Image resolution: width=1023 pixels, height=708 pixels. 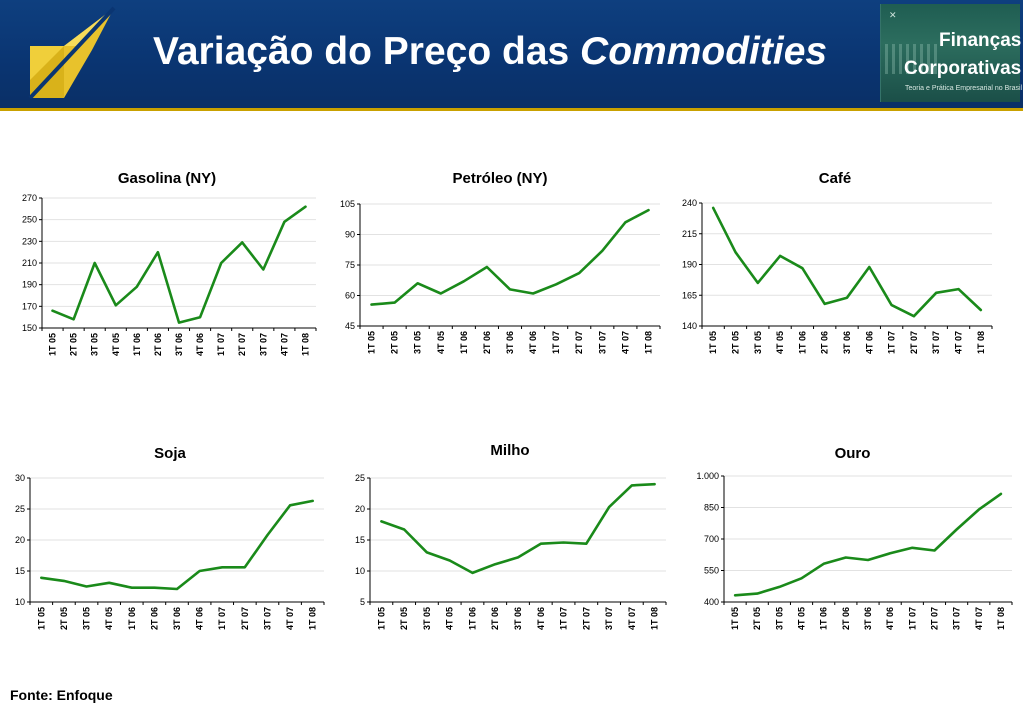 What do you see at coordinates (689, 265) in the screenshot?
I see `y-tick-label-cafe: 190` at bounding box center [689, 265].